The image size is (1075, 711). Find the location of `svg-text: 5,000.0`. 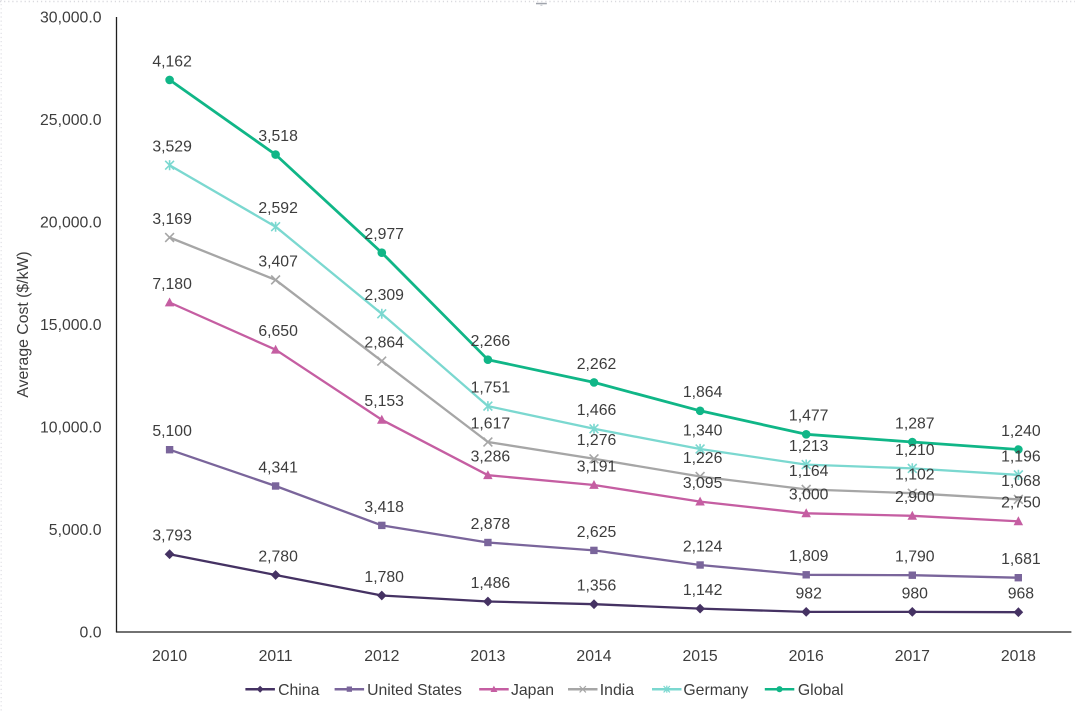

svg-text: 5,000.0 is located at coordinates (75, 530).